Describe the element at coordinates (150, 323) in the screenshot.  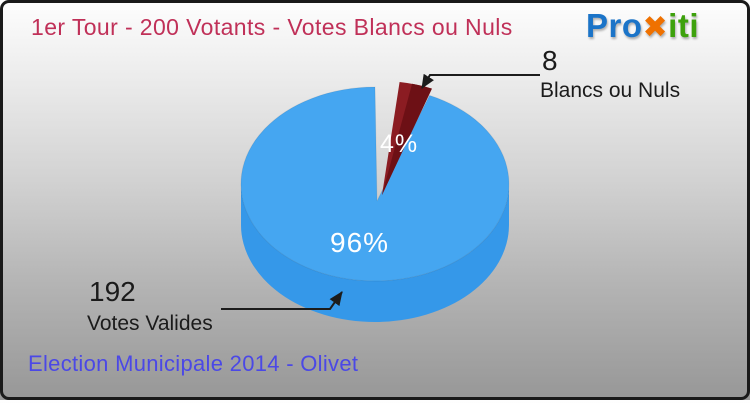
I see `callout-valides-label: Votes Valides` at that location.